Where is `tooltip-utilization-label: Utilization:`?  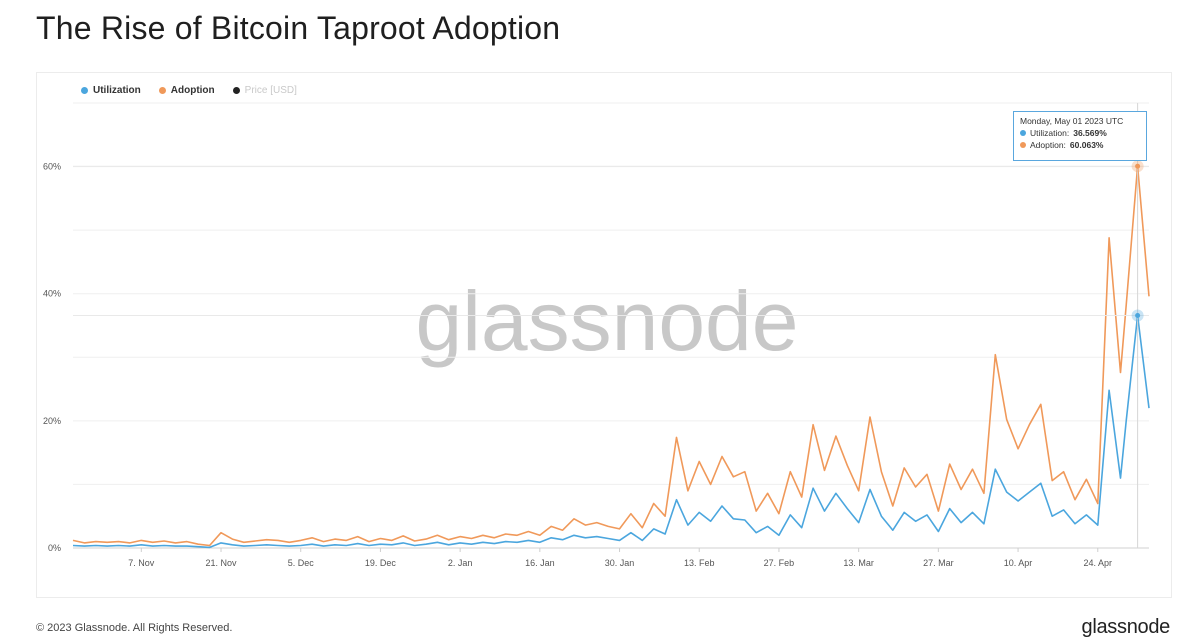 tooltip-utilization-label: Utilization: is located at coordinates (1050, 133).